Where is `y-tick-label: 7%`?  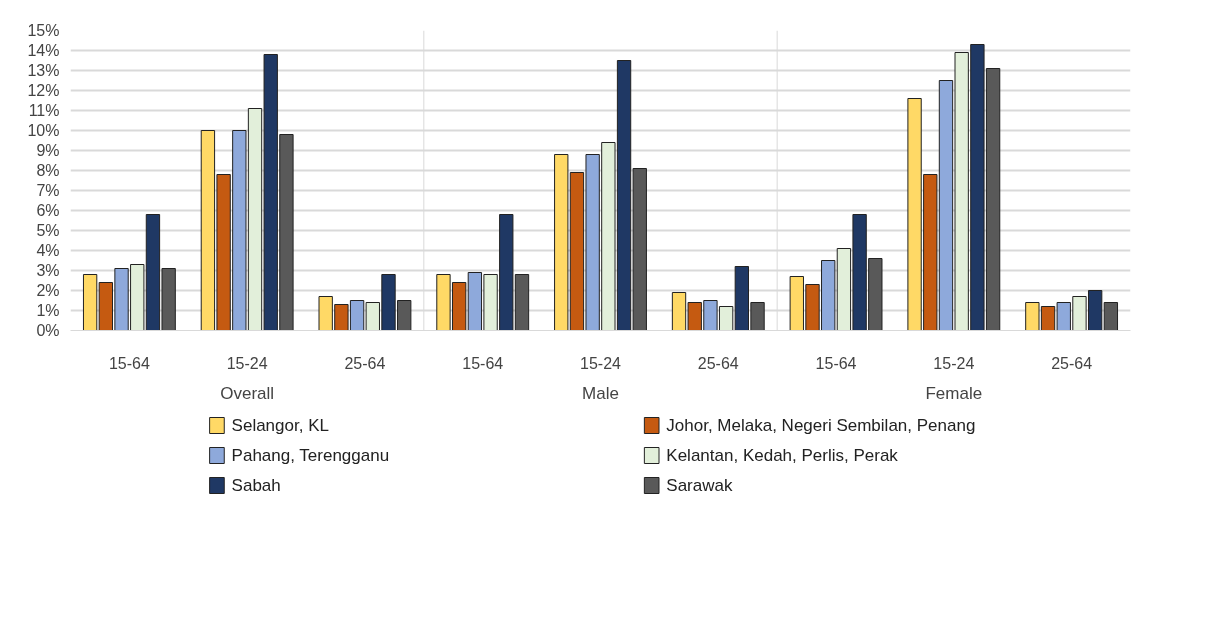
y-tick-label: 7% is located at coordinates (48, 190).